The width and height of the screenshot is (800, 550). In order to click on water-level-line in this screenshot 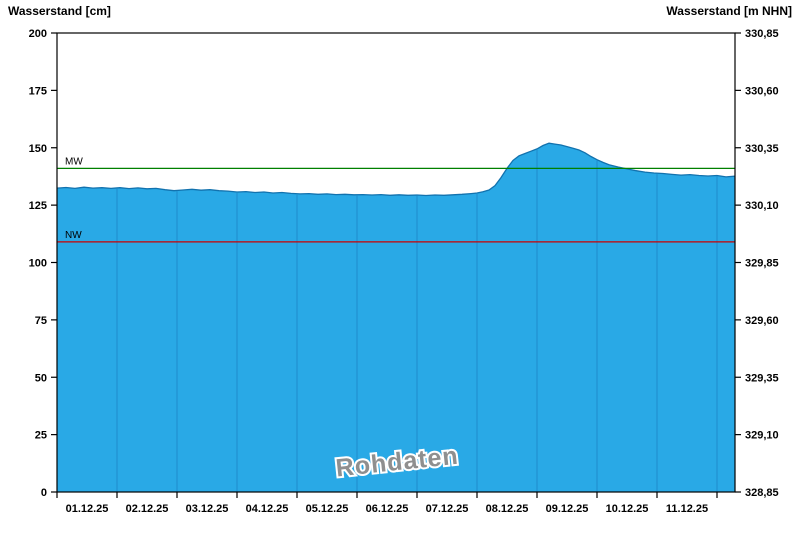, I will do `click(396, 169)`.